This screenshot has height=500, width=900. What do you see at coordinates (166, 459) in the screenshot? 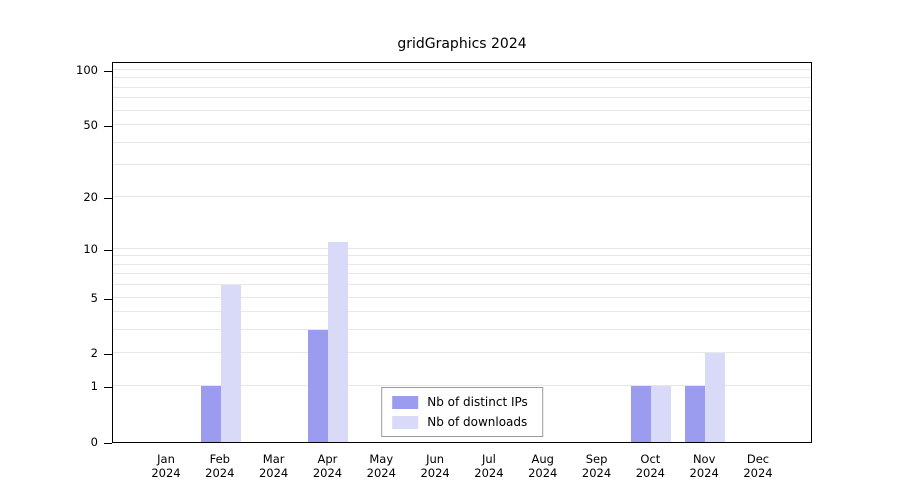
I see `x-axis-label-month: Jan` at bounding box center [166, 459].